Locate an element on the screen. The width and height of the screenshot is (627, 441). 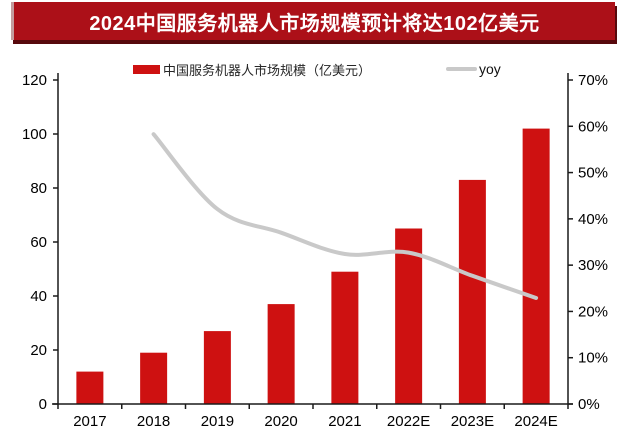
bar-2018 is located at coordinates (154, 378).